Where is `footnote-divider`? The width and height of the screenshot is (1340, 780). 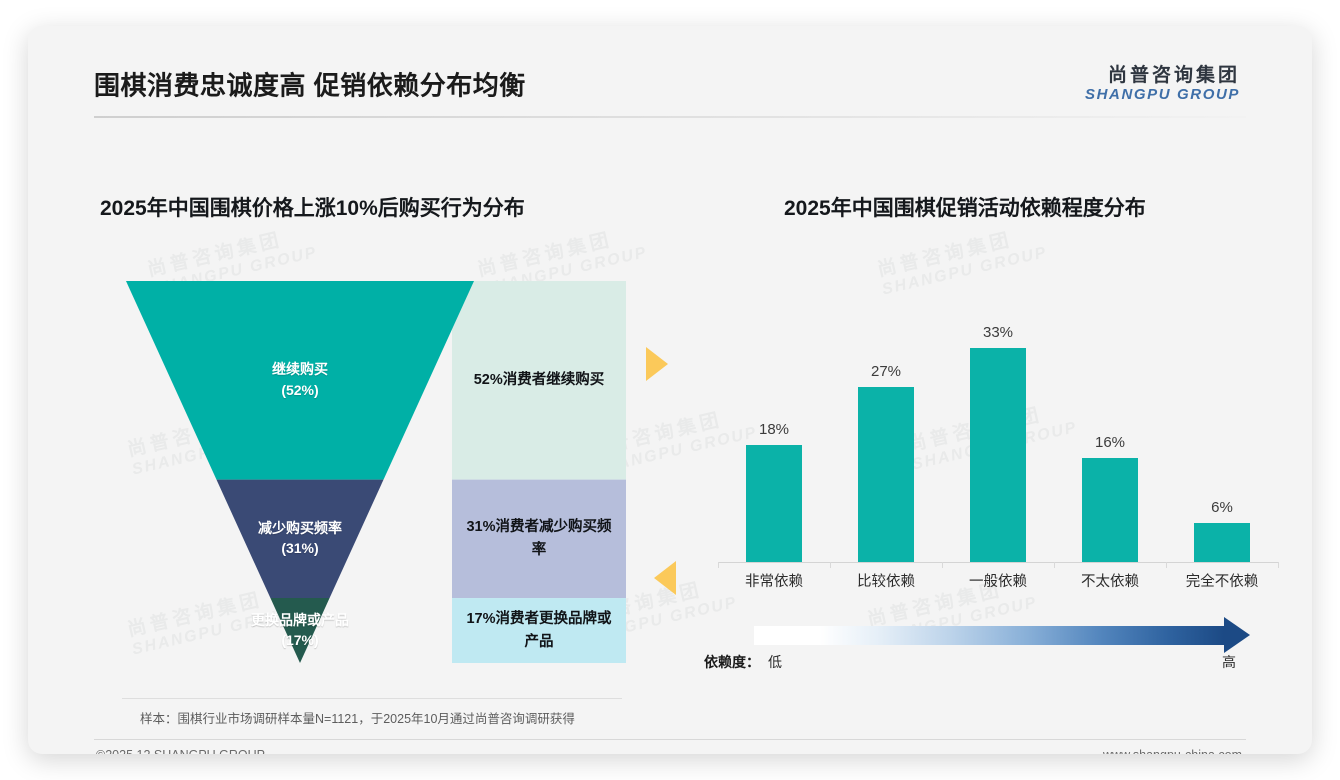
footnote-divider is located at coordinates (372, 698).